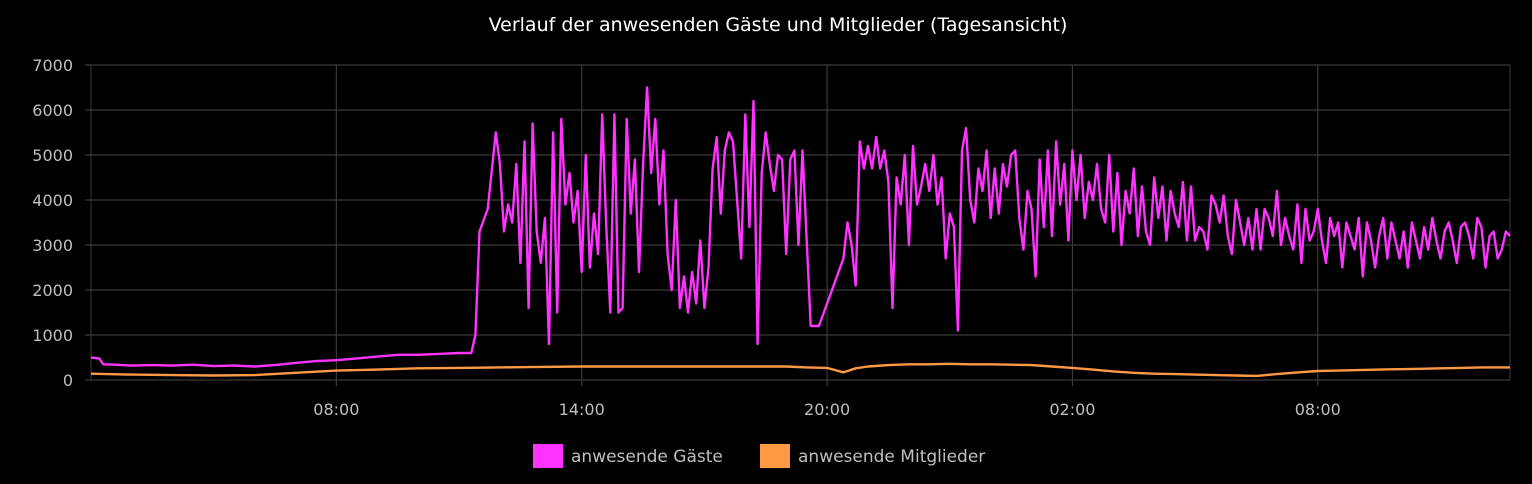  I want to click on series-line-mitglieder, so click(800, 370).